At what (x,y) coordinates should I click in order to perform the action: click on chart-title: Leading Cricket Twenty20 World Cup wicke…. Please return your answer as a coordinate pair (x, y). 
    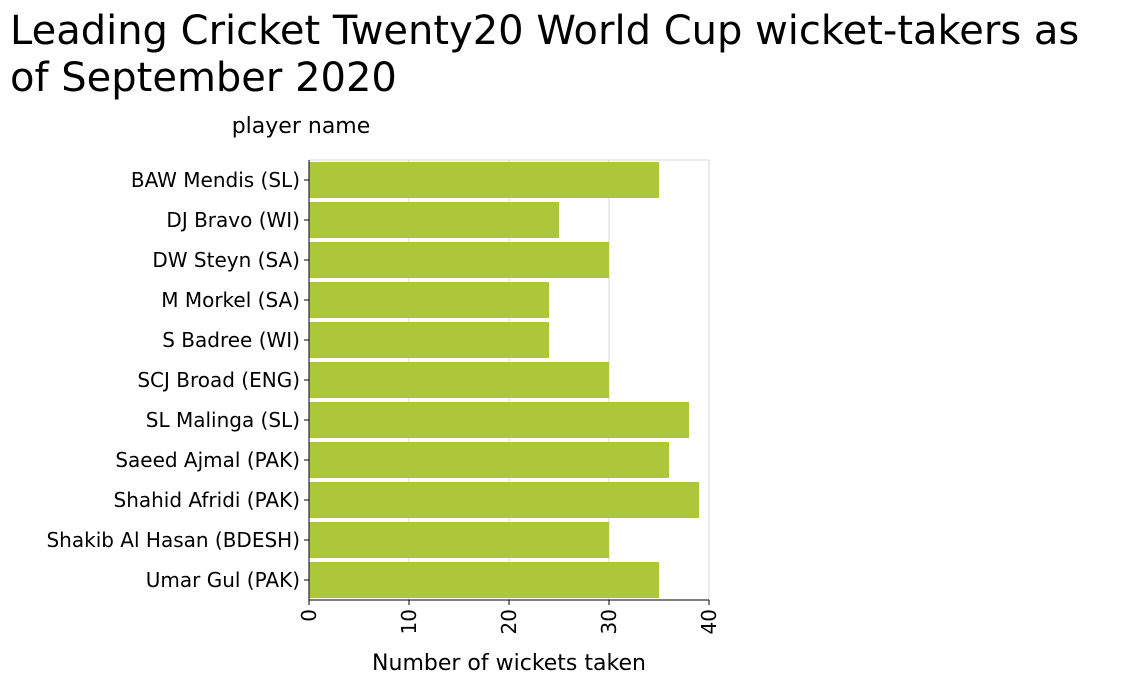
    Looking at the image, I should click on (545, 54).